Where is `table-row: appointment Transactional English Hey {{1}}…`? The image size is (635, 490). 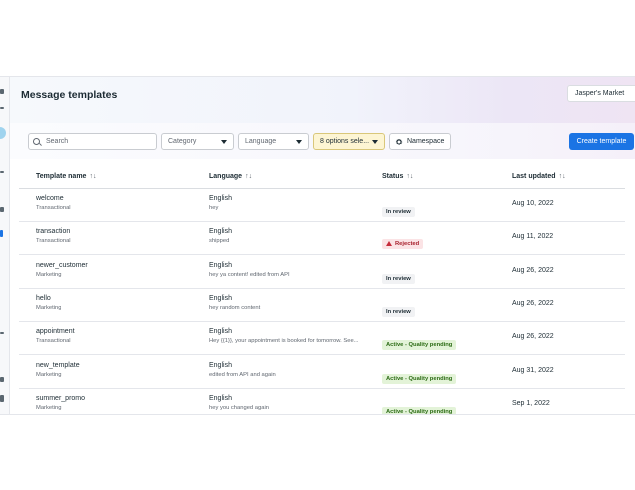
table-row: appointment Transactional English Hey {{1}}… is located at coordinates (322, 338).